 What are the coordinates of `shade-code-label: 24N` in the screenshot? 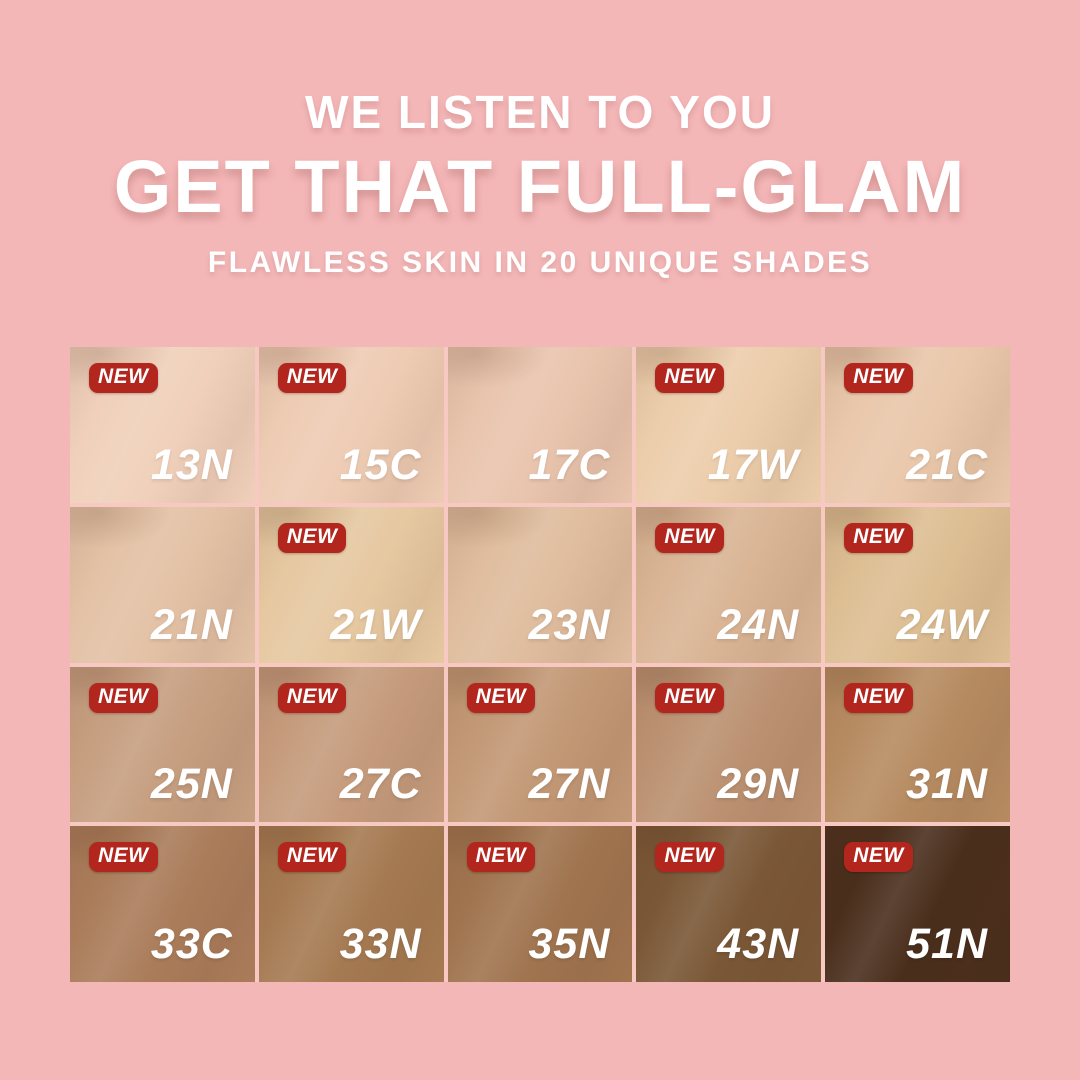 It's located at (758, 624).